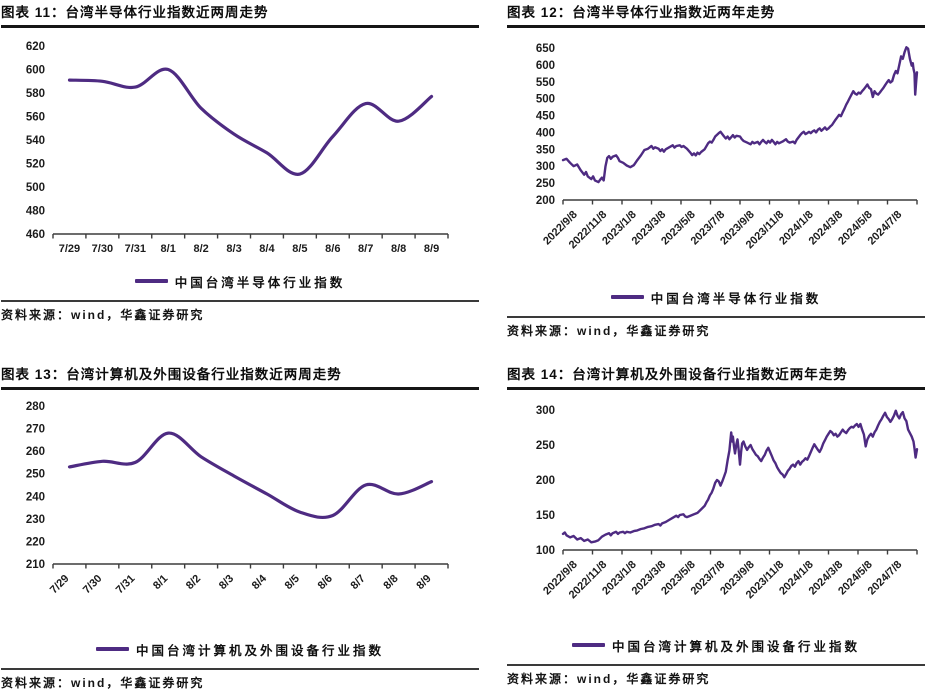  Describe the element at coordinates (545, 551) in the screenshot. I see `svg-text: 100` at that location.